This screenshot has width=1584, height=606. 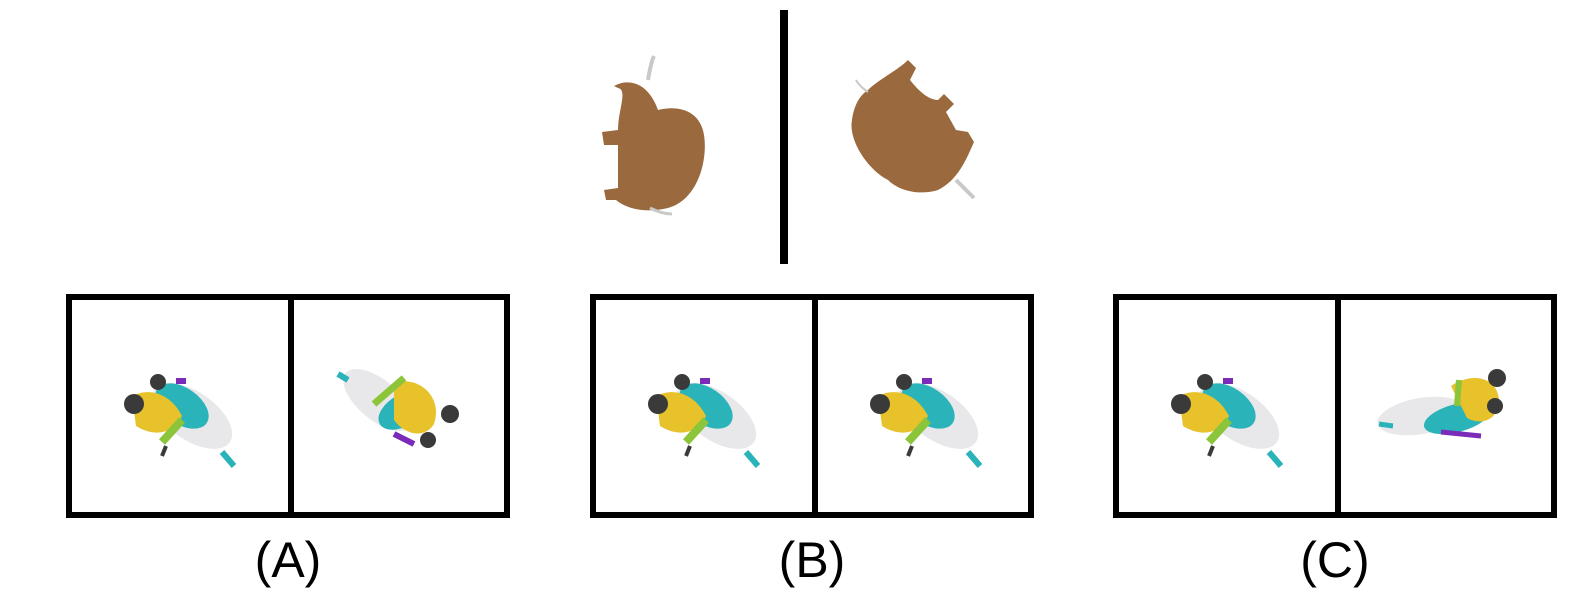 I want to click on option-panel-b, so click(x=812, y=406).